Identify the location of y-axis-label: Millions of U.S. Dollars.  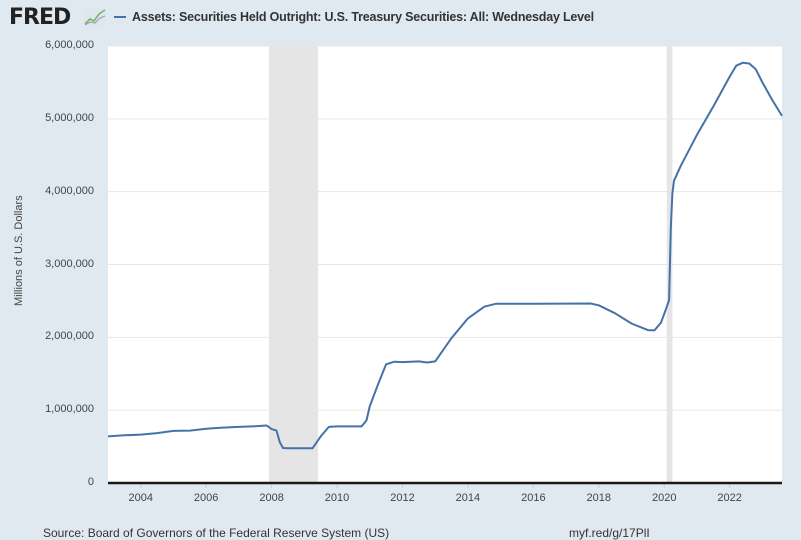
(19, 250).